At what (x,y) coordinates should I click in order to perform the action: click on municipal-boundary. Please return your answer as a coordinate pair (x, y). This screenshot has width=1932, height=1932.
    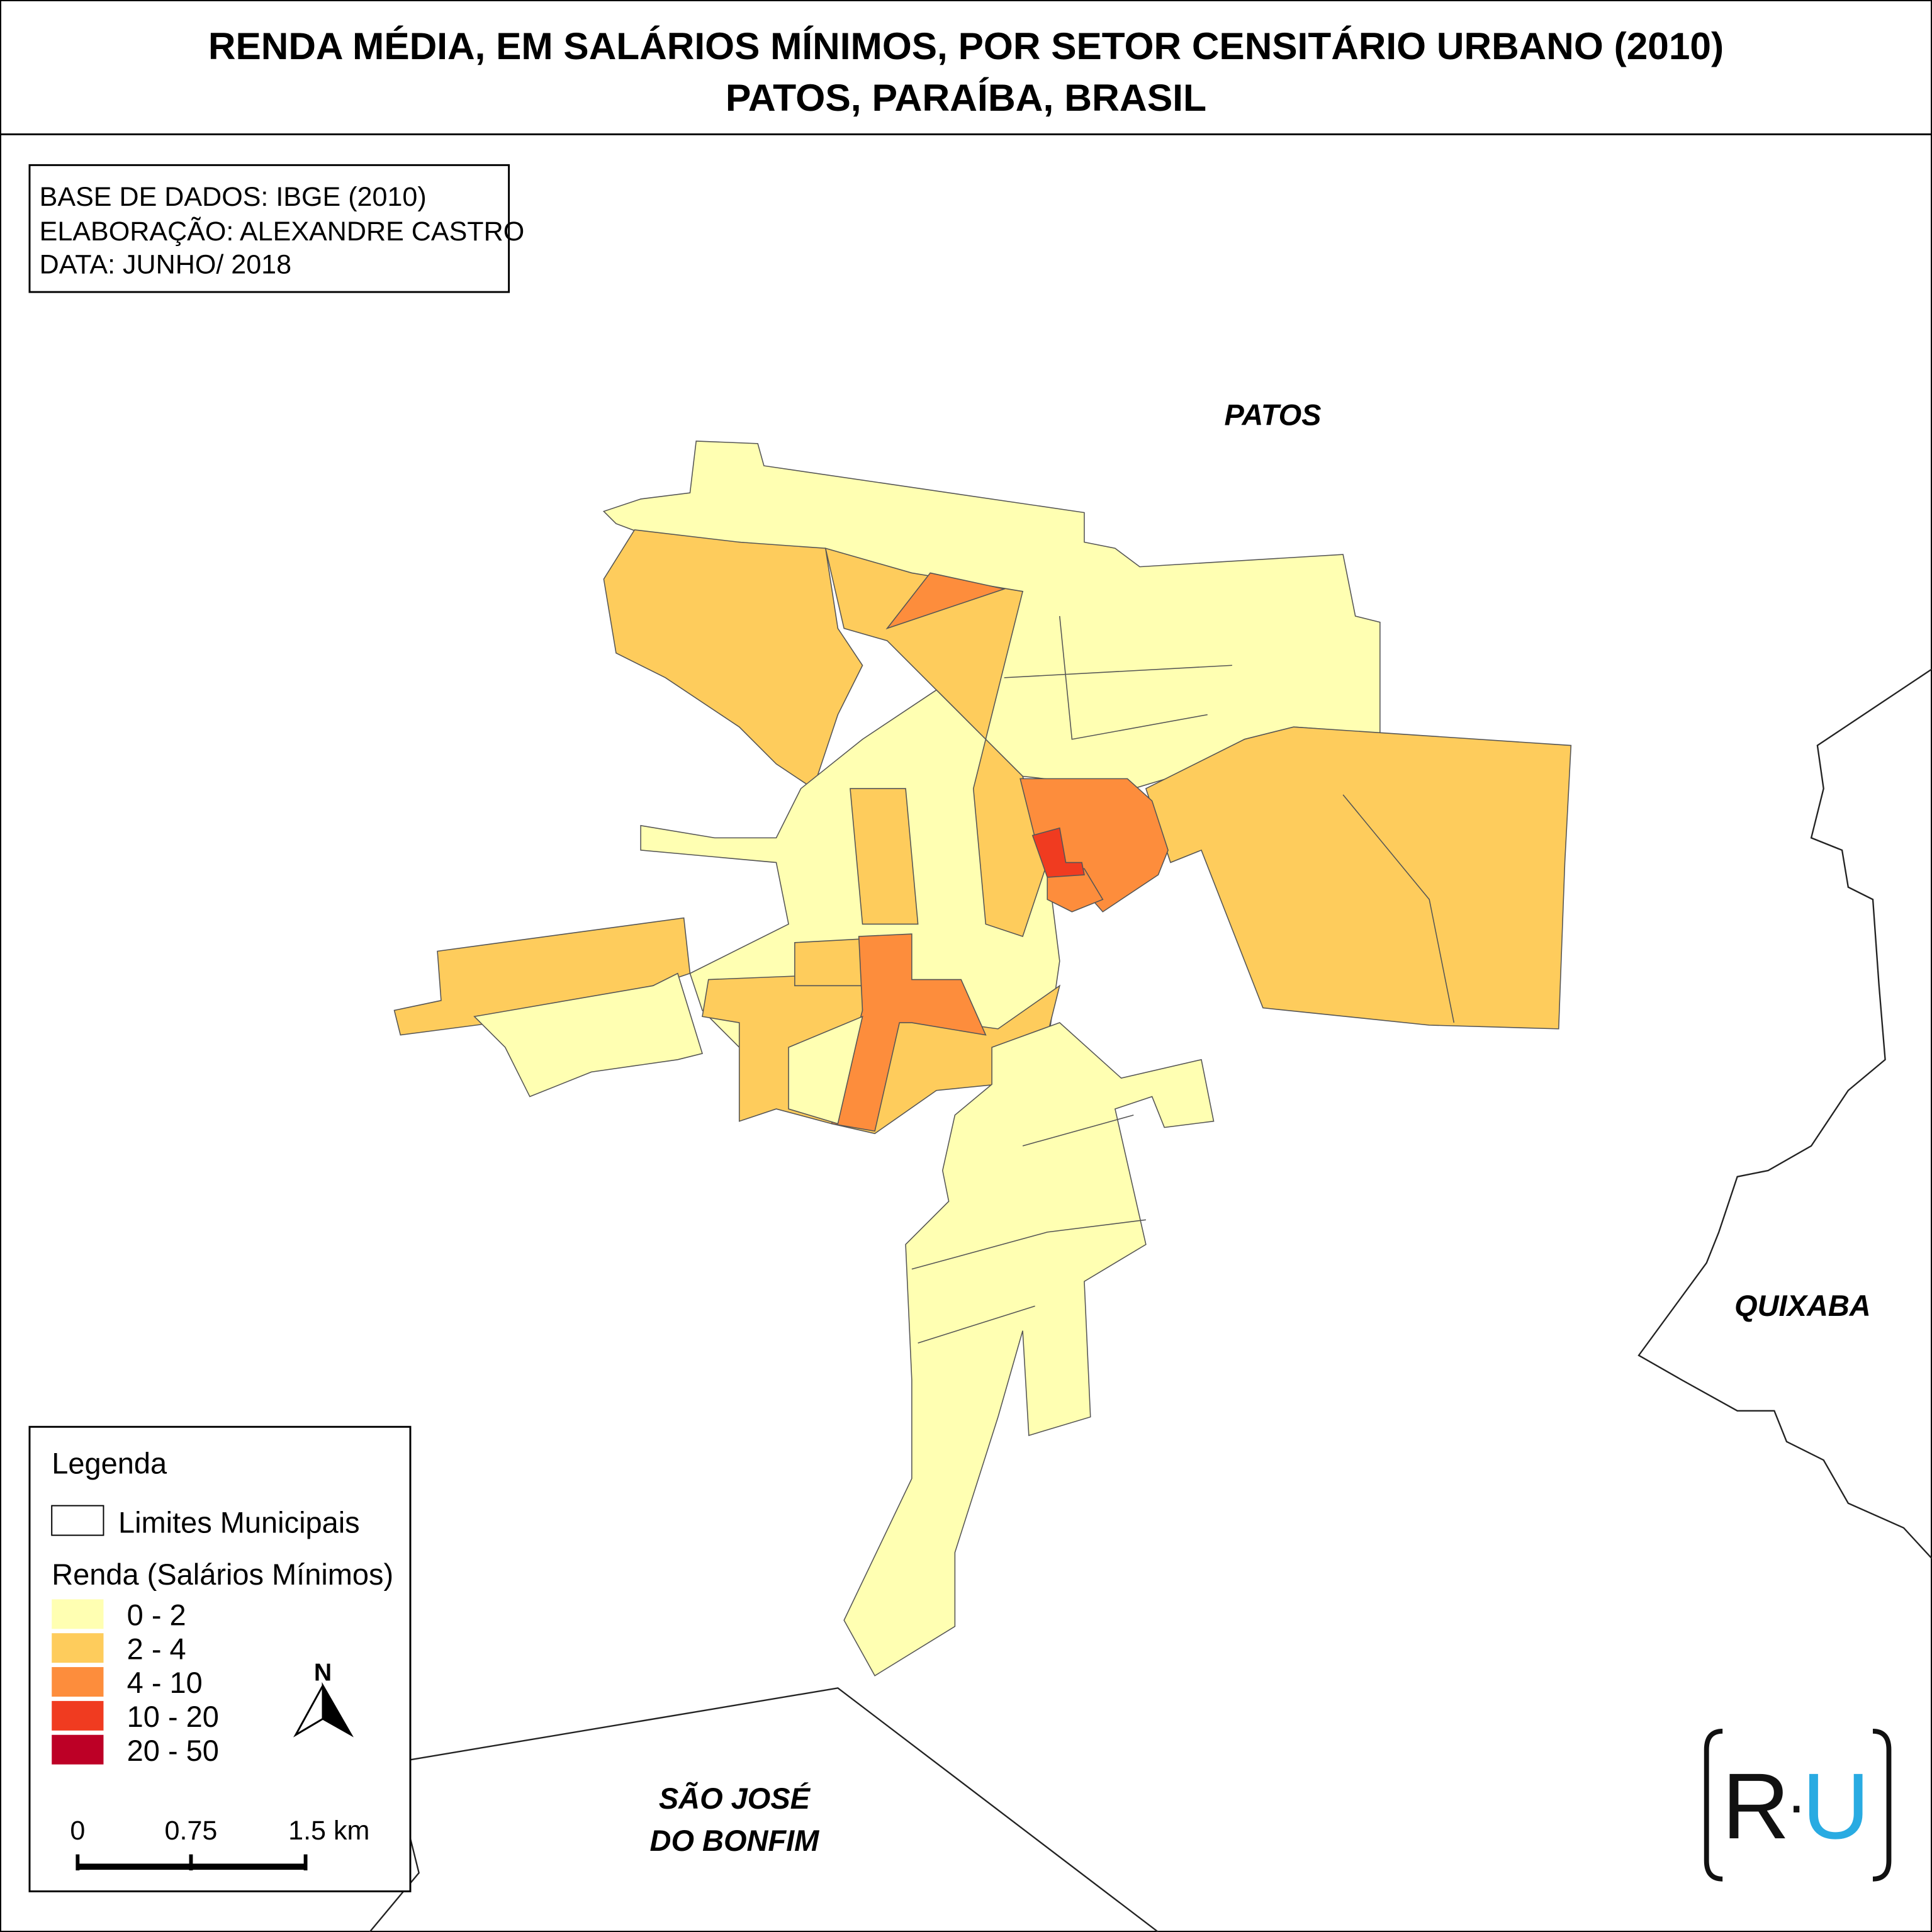
    Looking at the image, I should click on (1784, 1113).